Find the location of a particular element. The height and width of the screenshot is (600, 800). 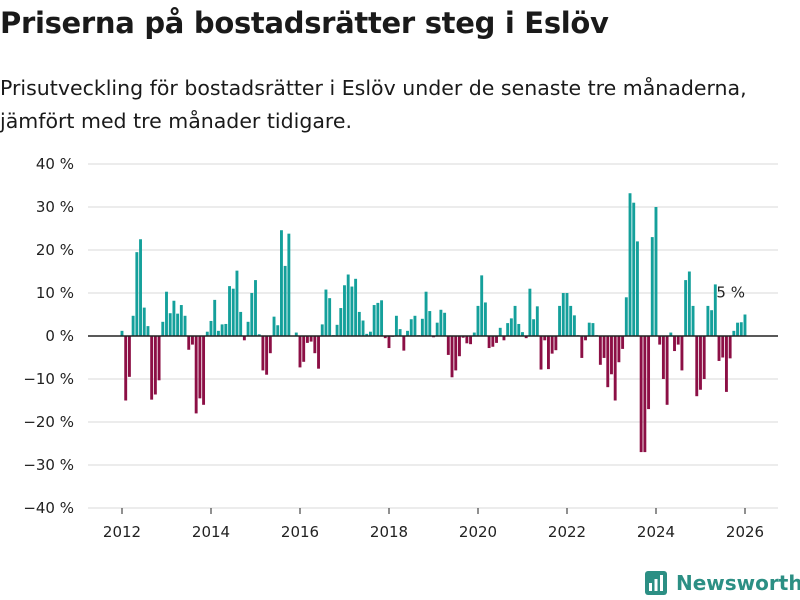

x-tick-label: 2018 is located at coordinates (389, 532).